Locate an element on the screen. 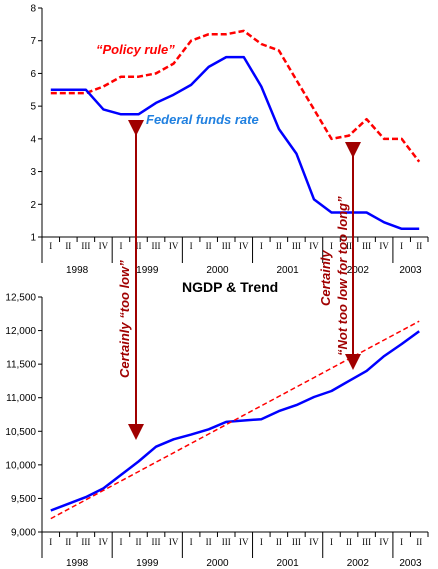  too-low-annotation: Certainly “too low” is located at coordinates (124, 319).